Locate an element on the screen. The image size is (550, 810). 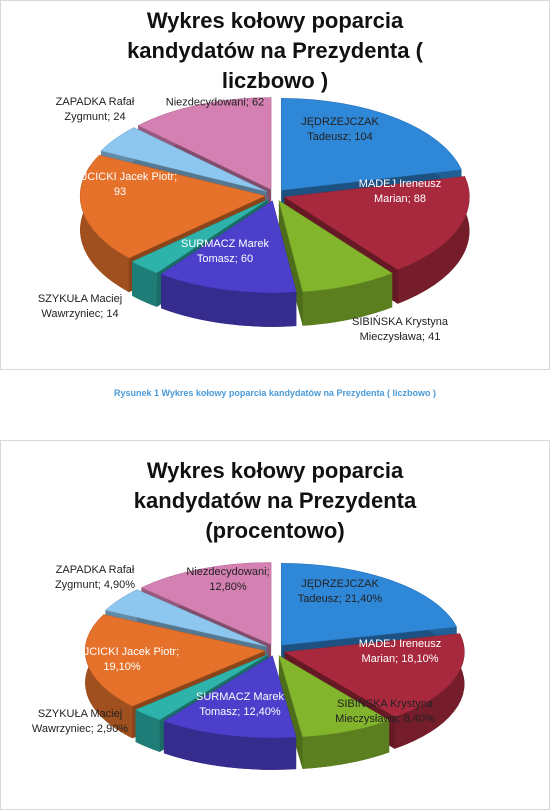
data-label: SZYKUŁA Maciej Wawrzyniec; 14 is located at coordinates (80, 306).